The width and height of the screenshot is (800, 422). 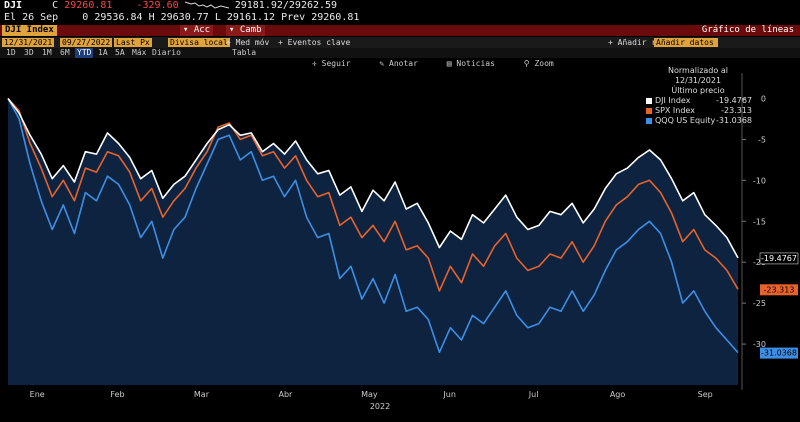 What do you see at coordinates (698, 101) in the screenshot?
I see `legend-item-dji: DJI Index -19.4767` at bounding box center [698, 101].